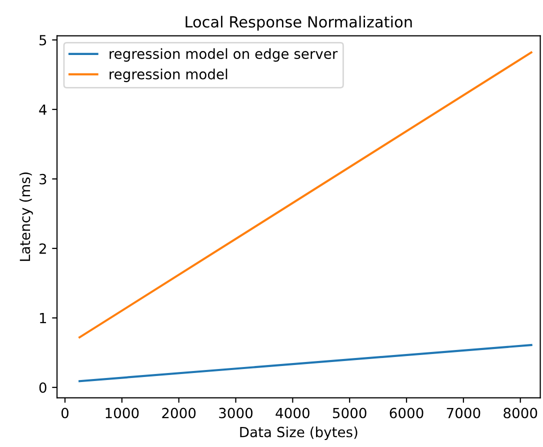 The width and height of the screenshot is (543, 447). What do you see at coordinates (299, 433) in the screenshot?
I see `x-axis-title: Data Size (bytes)` at bounding box center [299, 433].